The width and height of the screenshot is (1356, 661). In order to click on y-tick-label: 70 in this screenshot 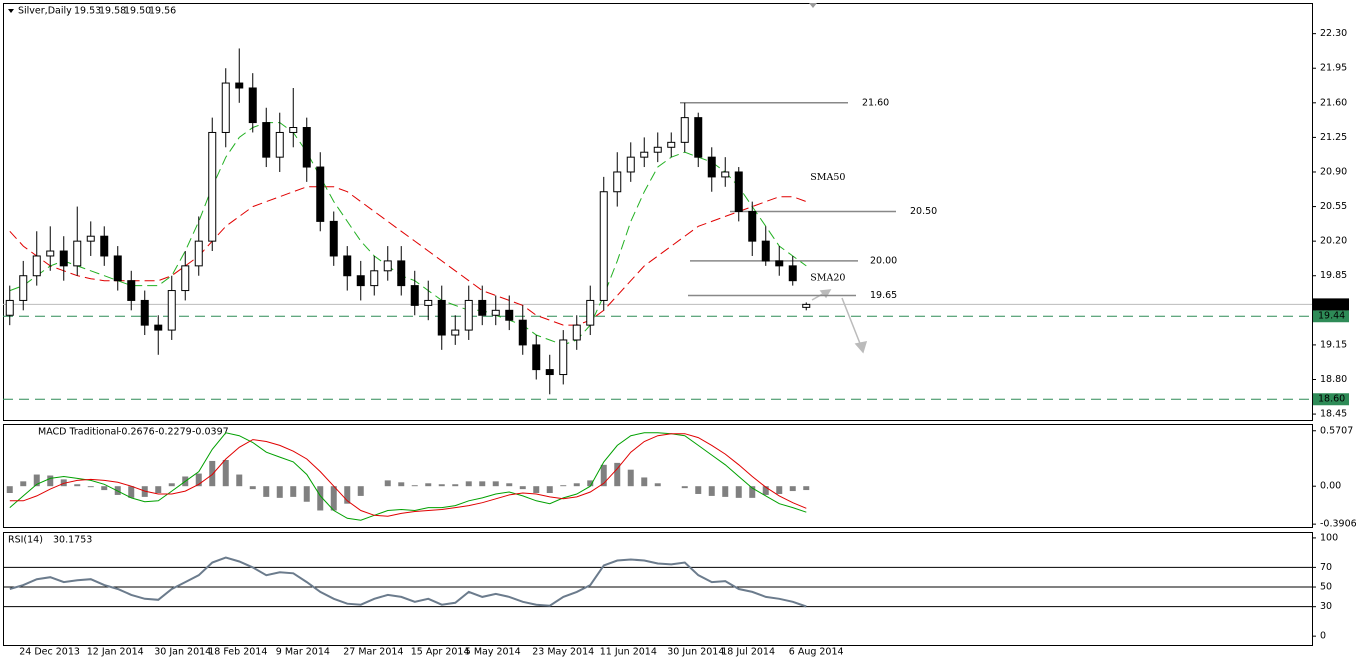, I will do `click(1326, 567)`.